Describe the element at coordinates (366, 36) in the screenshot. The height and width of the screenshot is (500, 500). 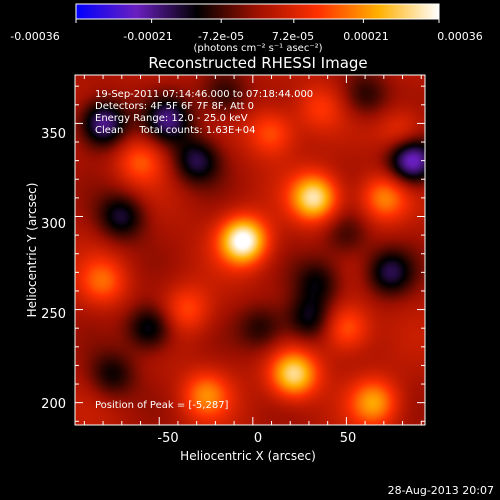
I see `colorbar-tick-label: 0.00021` at that location.